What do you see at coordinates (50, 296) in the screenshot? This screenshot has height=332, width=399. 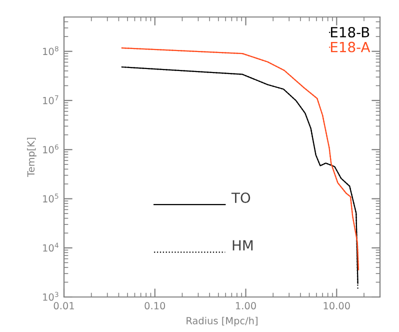 I see `y-tick-label: 10$^{3}$` at bounding box center [50, 296].